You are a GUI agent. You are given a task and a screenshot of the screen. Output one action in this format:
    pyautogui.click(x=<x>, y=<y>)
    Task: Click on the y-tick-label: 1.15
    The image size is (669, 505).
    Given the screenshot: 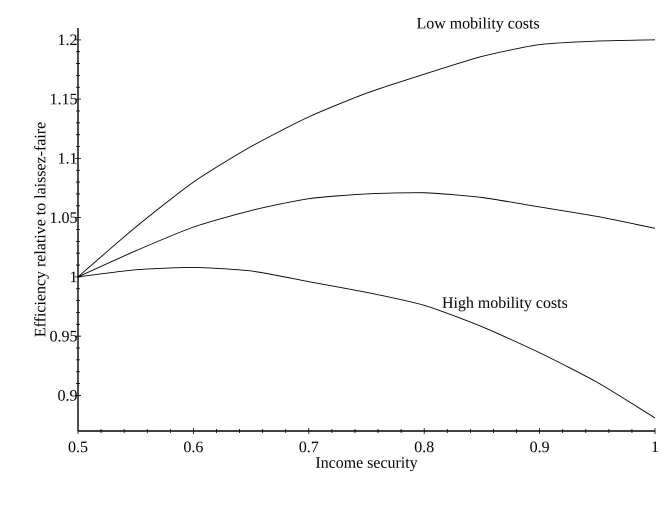 What is the action you would take?
    pyautogui.click(x=63, y=99)
    